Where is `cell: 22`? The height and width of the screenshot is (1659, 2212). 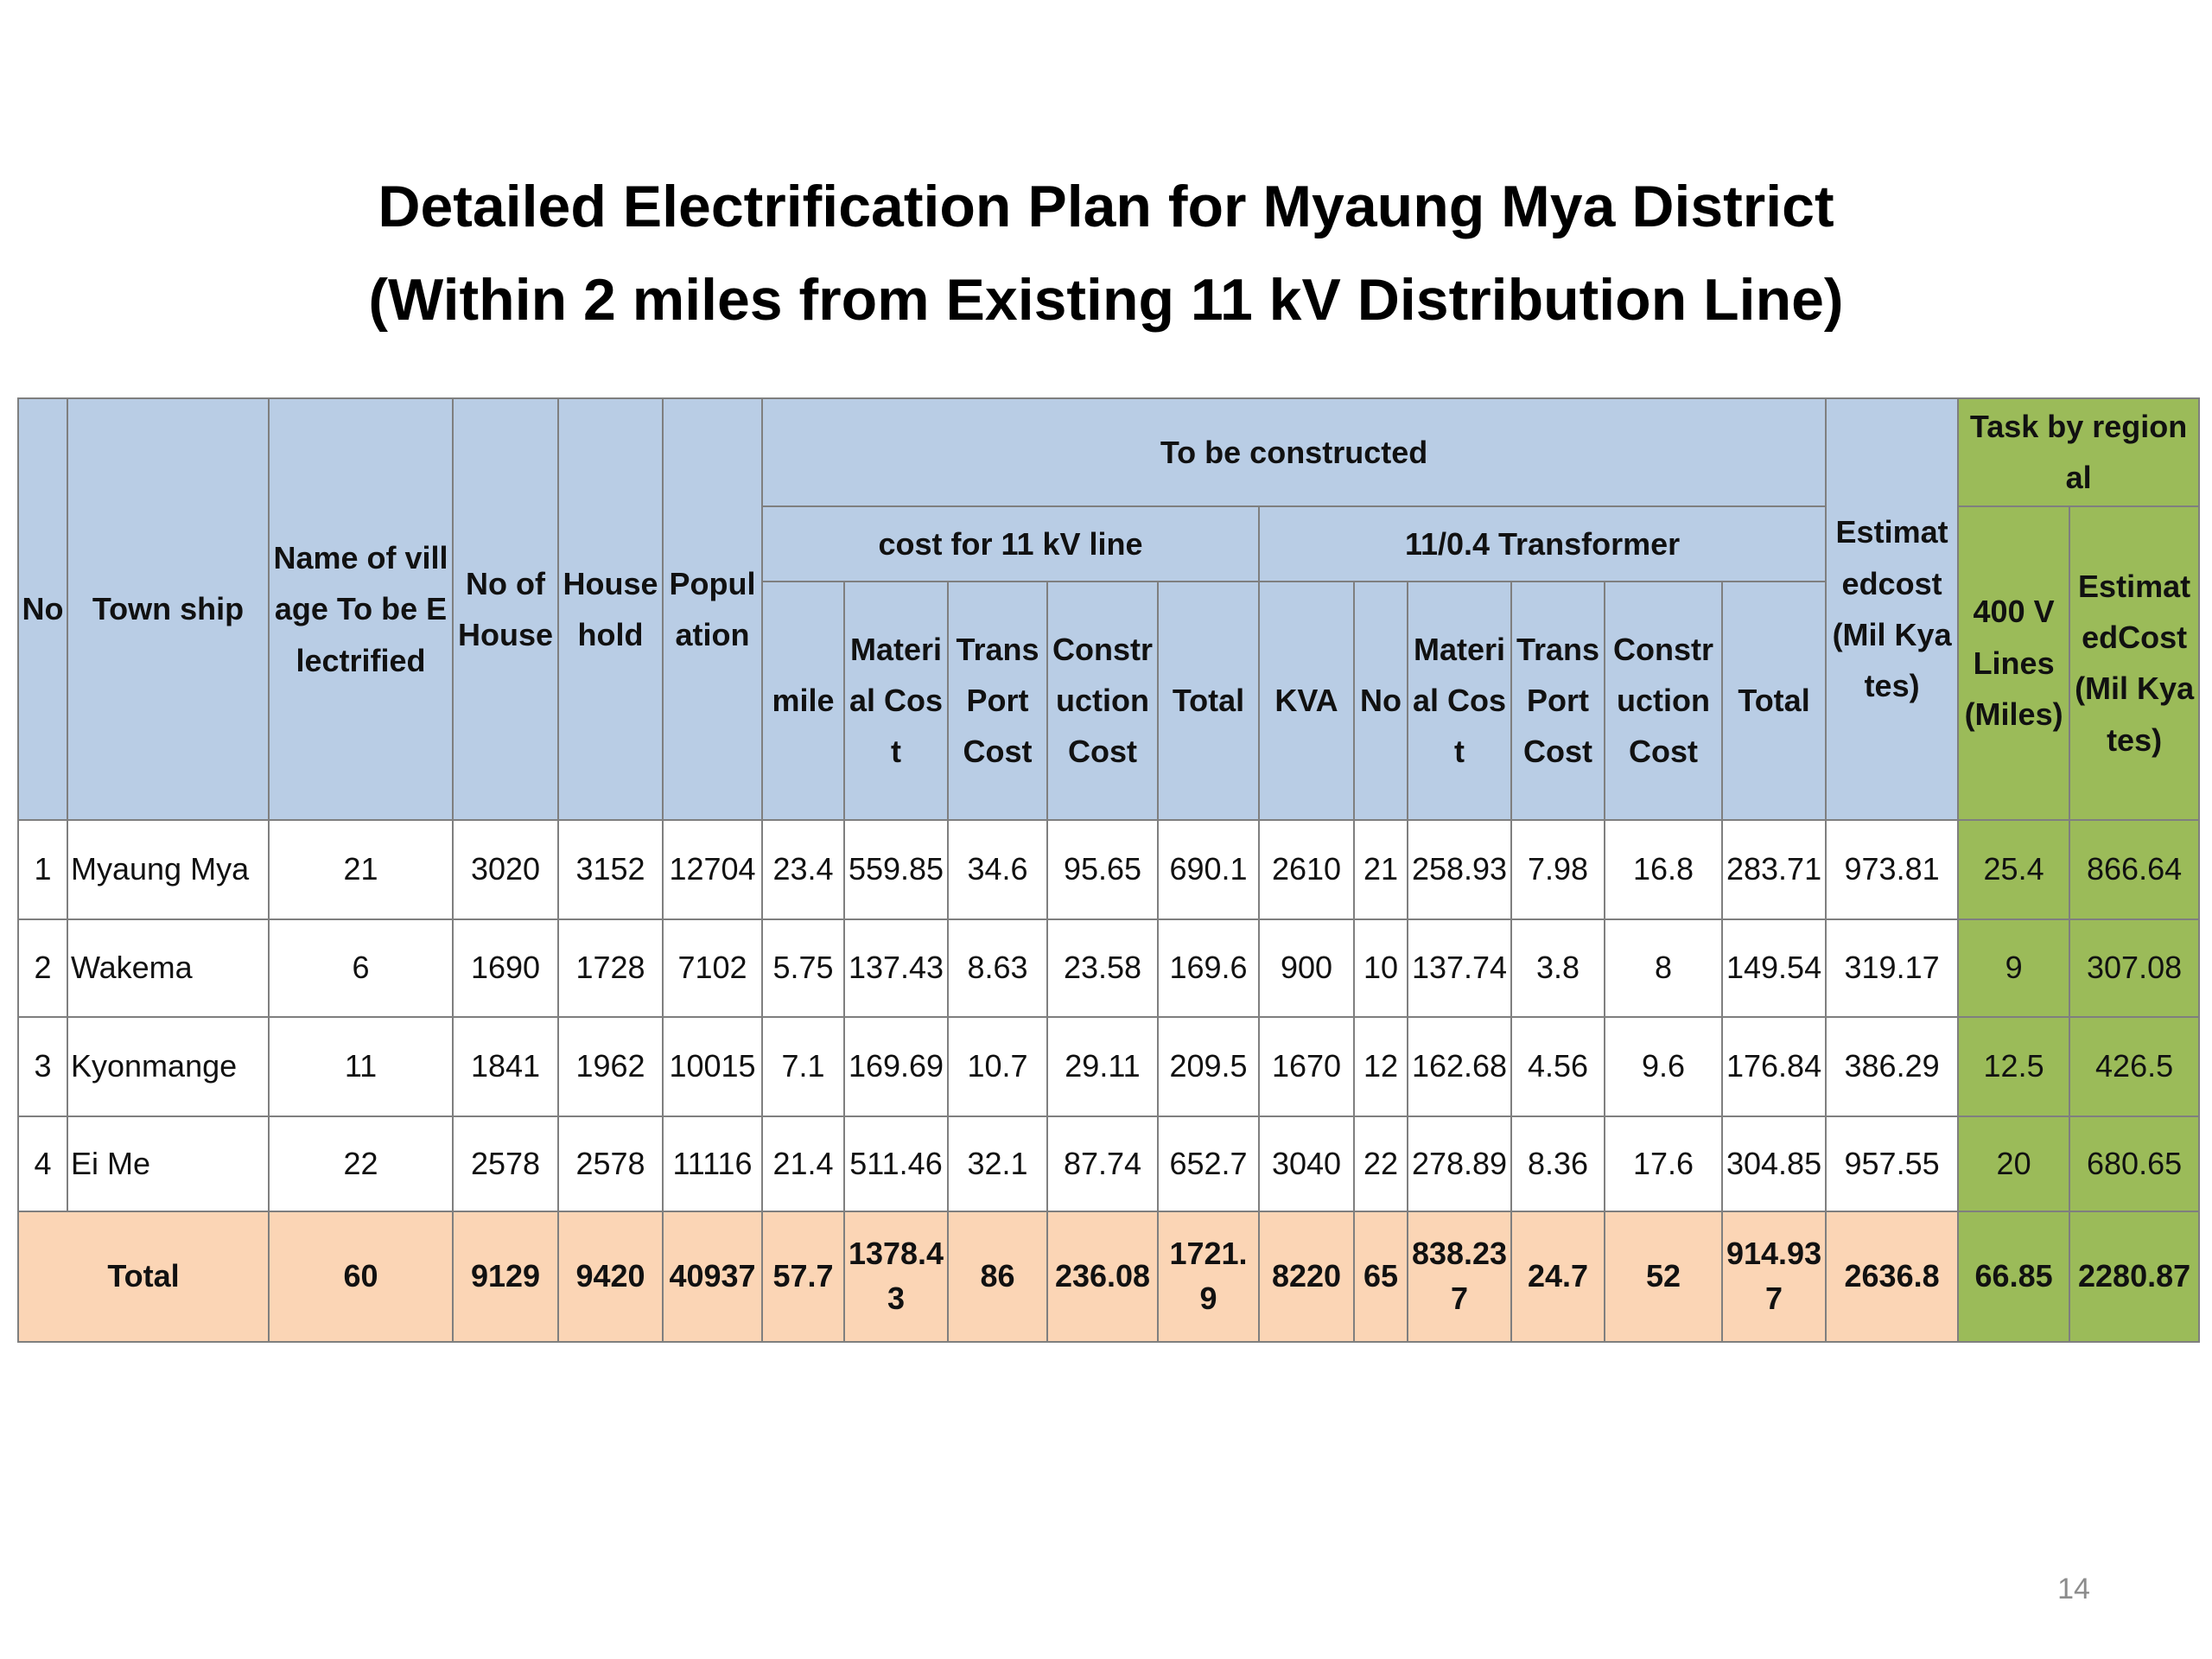
cell: 22 is located at coordinates (1380, 1163).